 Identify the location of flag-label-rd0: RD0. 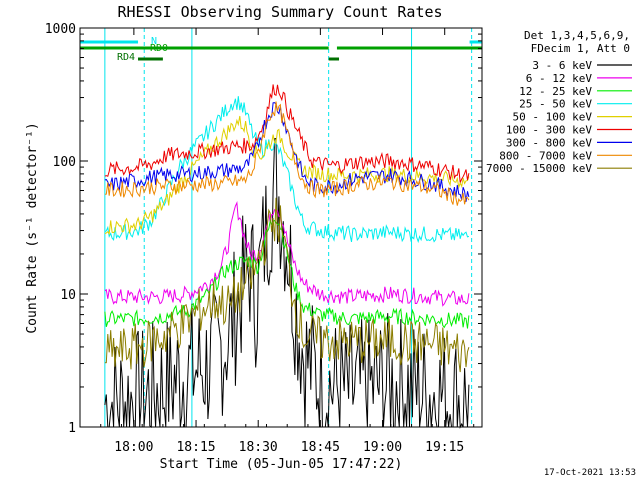
(159, 48).